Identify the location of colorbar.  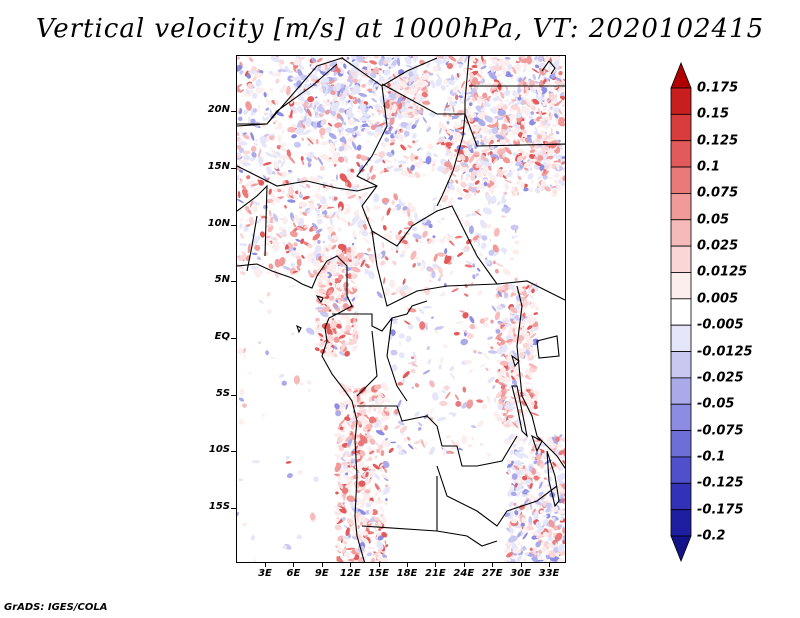
(681, 312).